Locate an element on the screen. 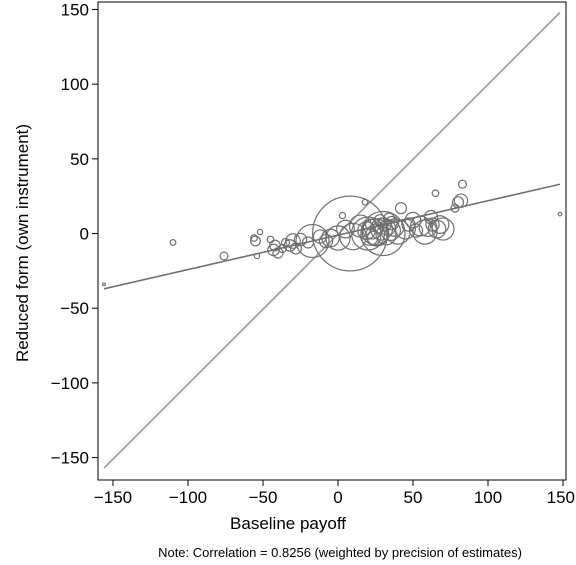  y-tick-label: −100 is located at coordinates (70, 383).